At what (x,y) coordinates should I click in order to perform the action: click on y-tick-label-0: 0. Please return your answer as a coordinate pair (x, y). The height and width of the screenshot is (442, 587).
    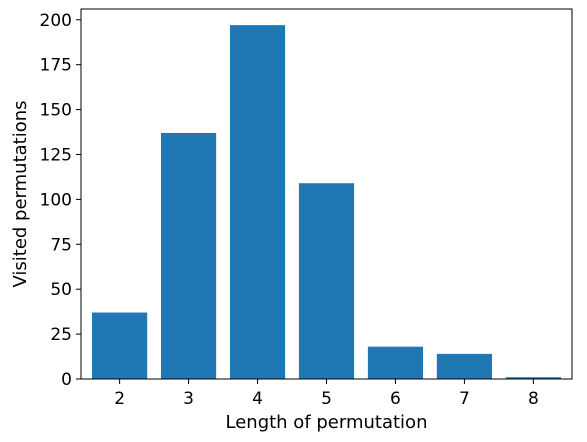
    Looking at the image, I should click on (66, 380).